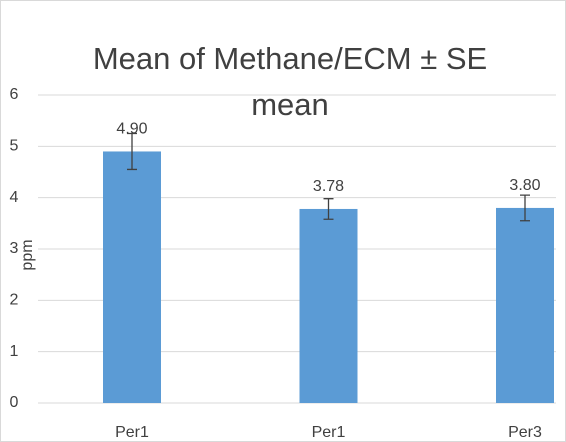 This screenshot has height=442, width=566. What do you see at coordinates (525, 432) in the screenshot?
I see `x-tick-label: Per3` at bounding box center [525, 432].